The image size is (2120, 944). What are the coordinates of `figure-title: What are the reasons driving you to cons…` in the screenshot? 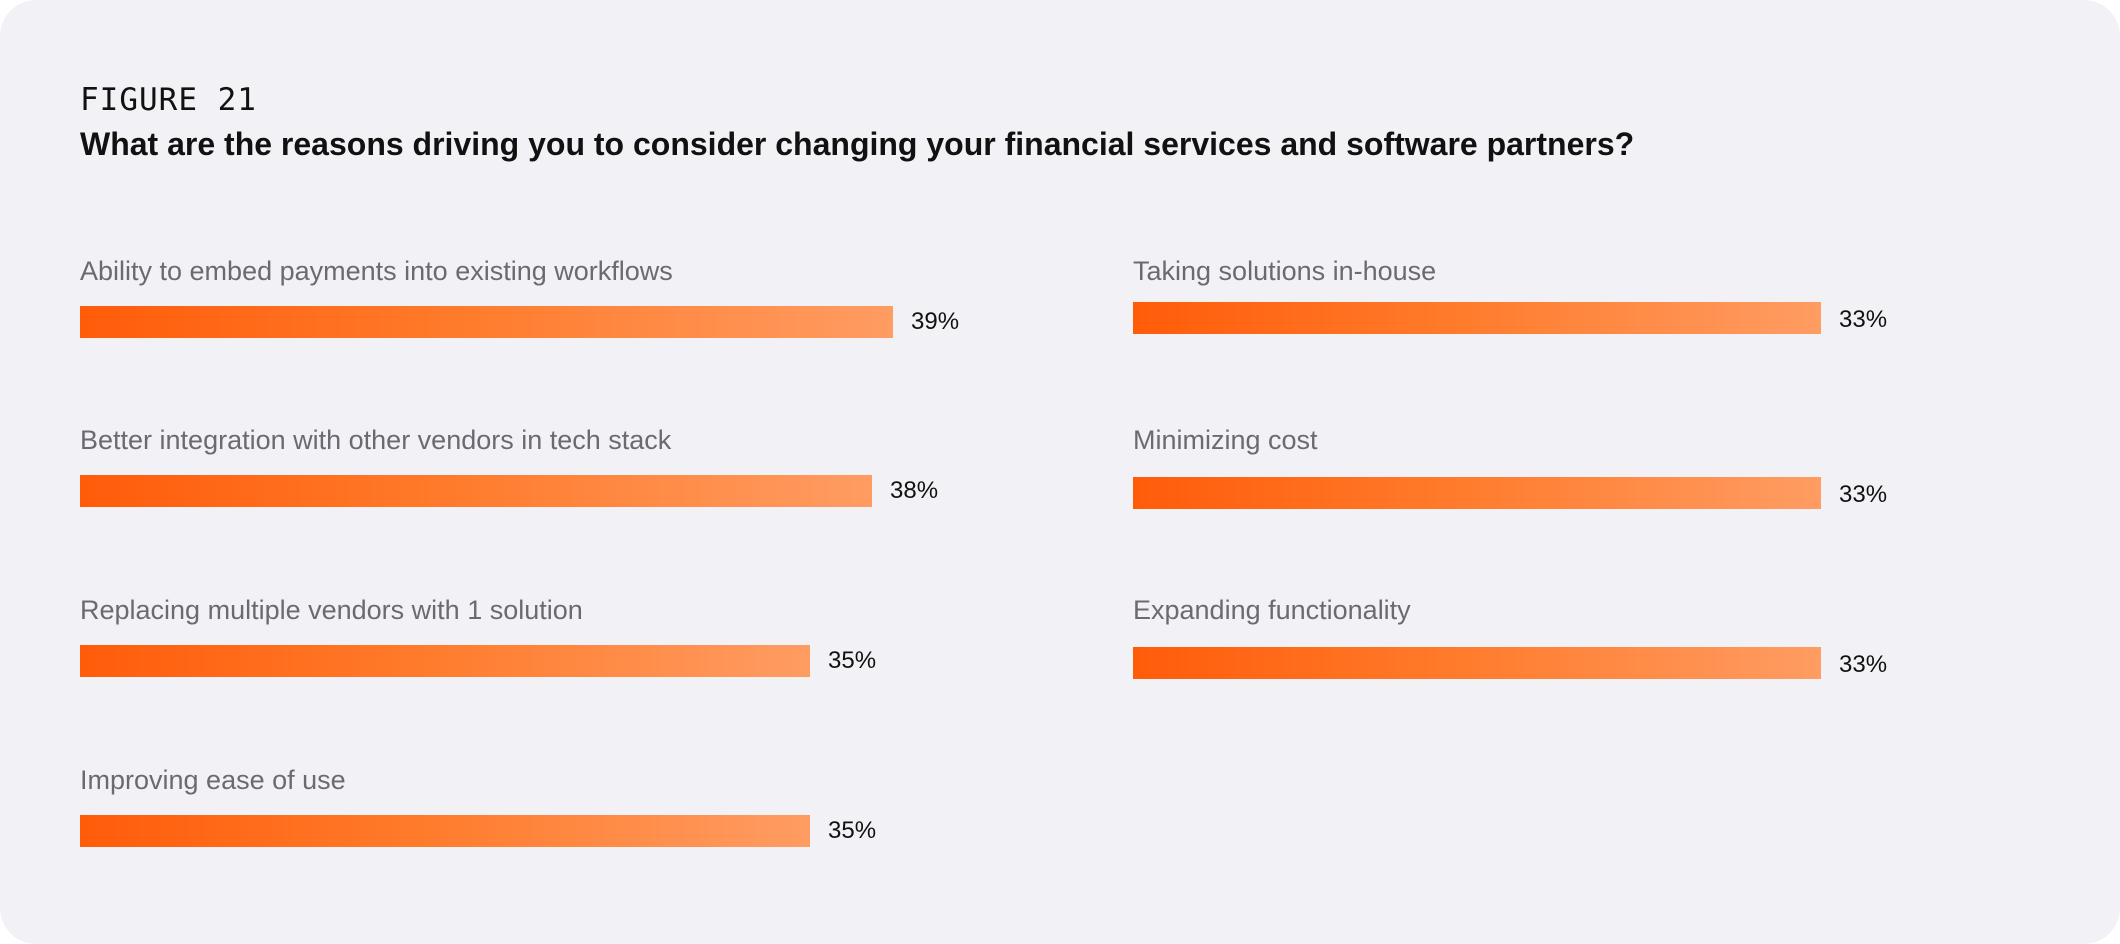 It's located at (857, 144).